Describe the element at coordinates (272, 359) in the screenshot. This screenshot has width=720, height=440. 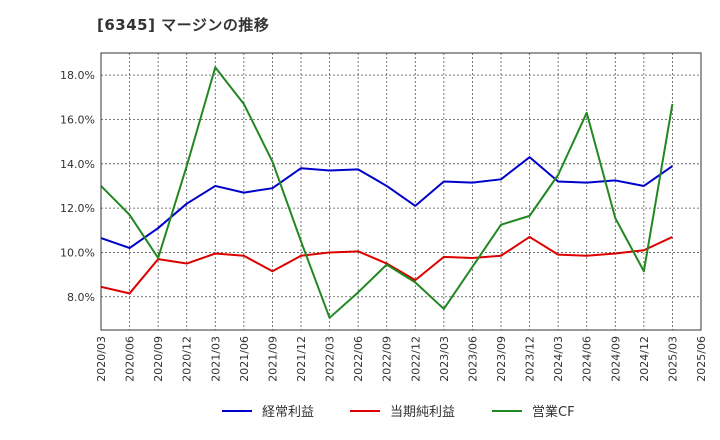
I see `x-tick-label: 2021/09` at that location.